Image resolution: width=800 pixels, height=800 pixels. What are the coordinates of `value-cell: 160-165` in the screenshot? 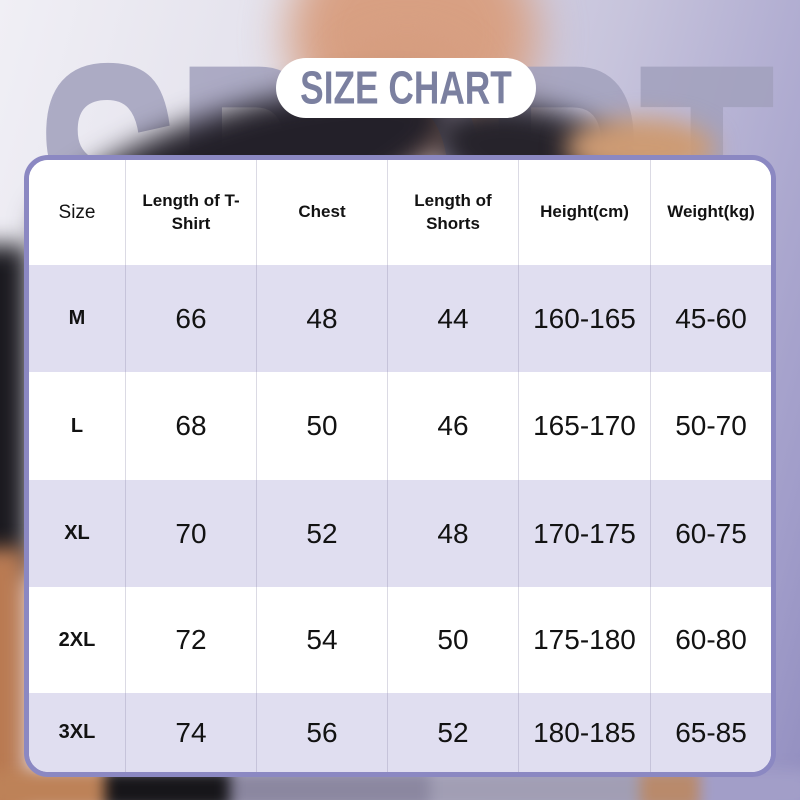 It's located at (585, 318).